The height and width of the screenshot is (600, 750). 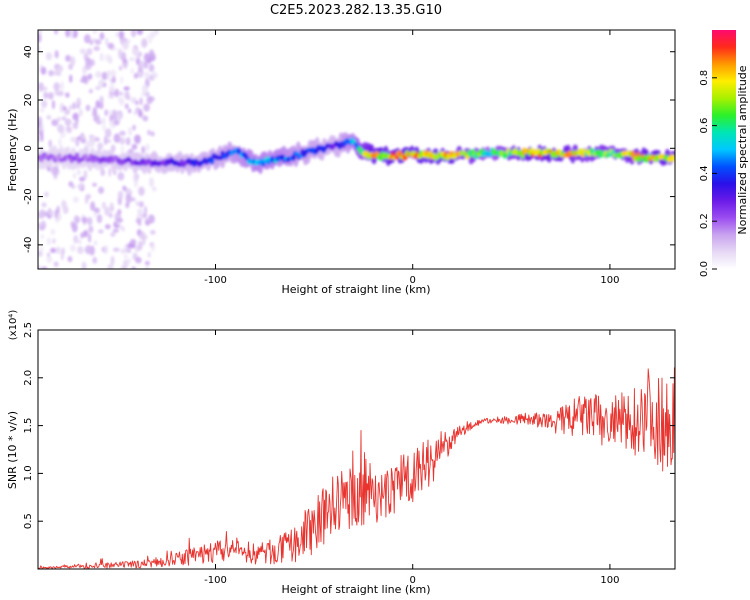 I want to click on x-tick-label: 0, so click(x=413, y=280).